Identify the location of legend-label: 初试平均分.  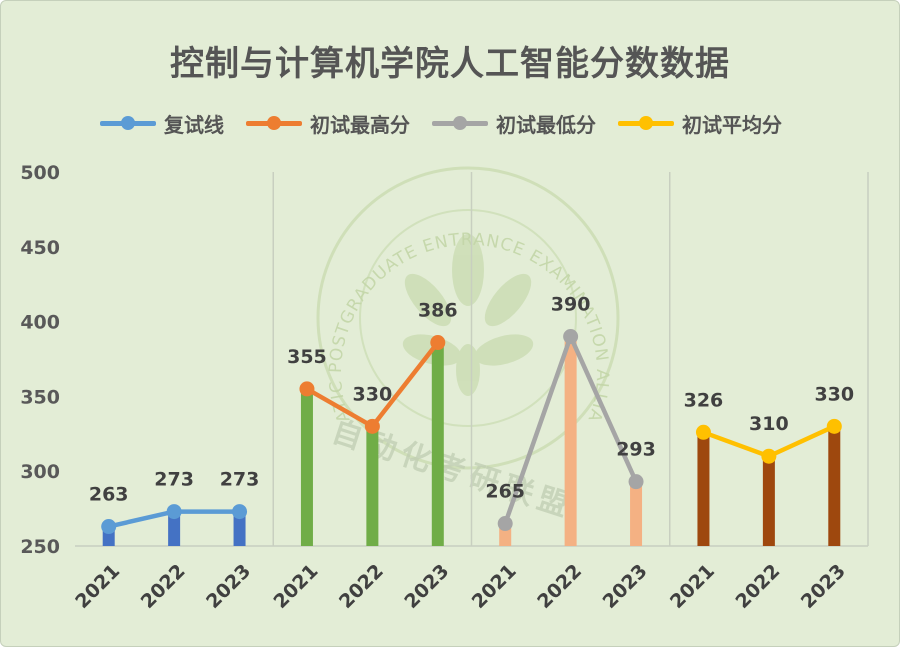
(732, 124).